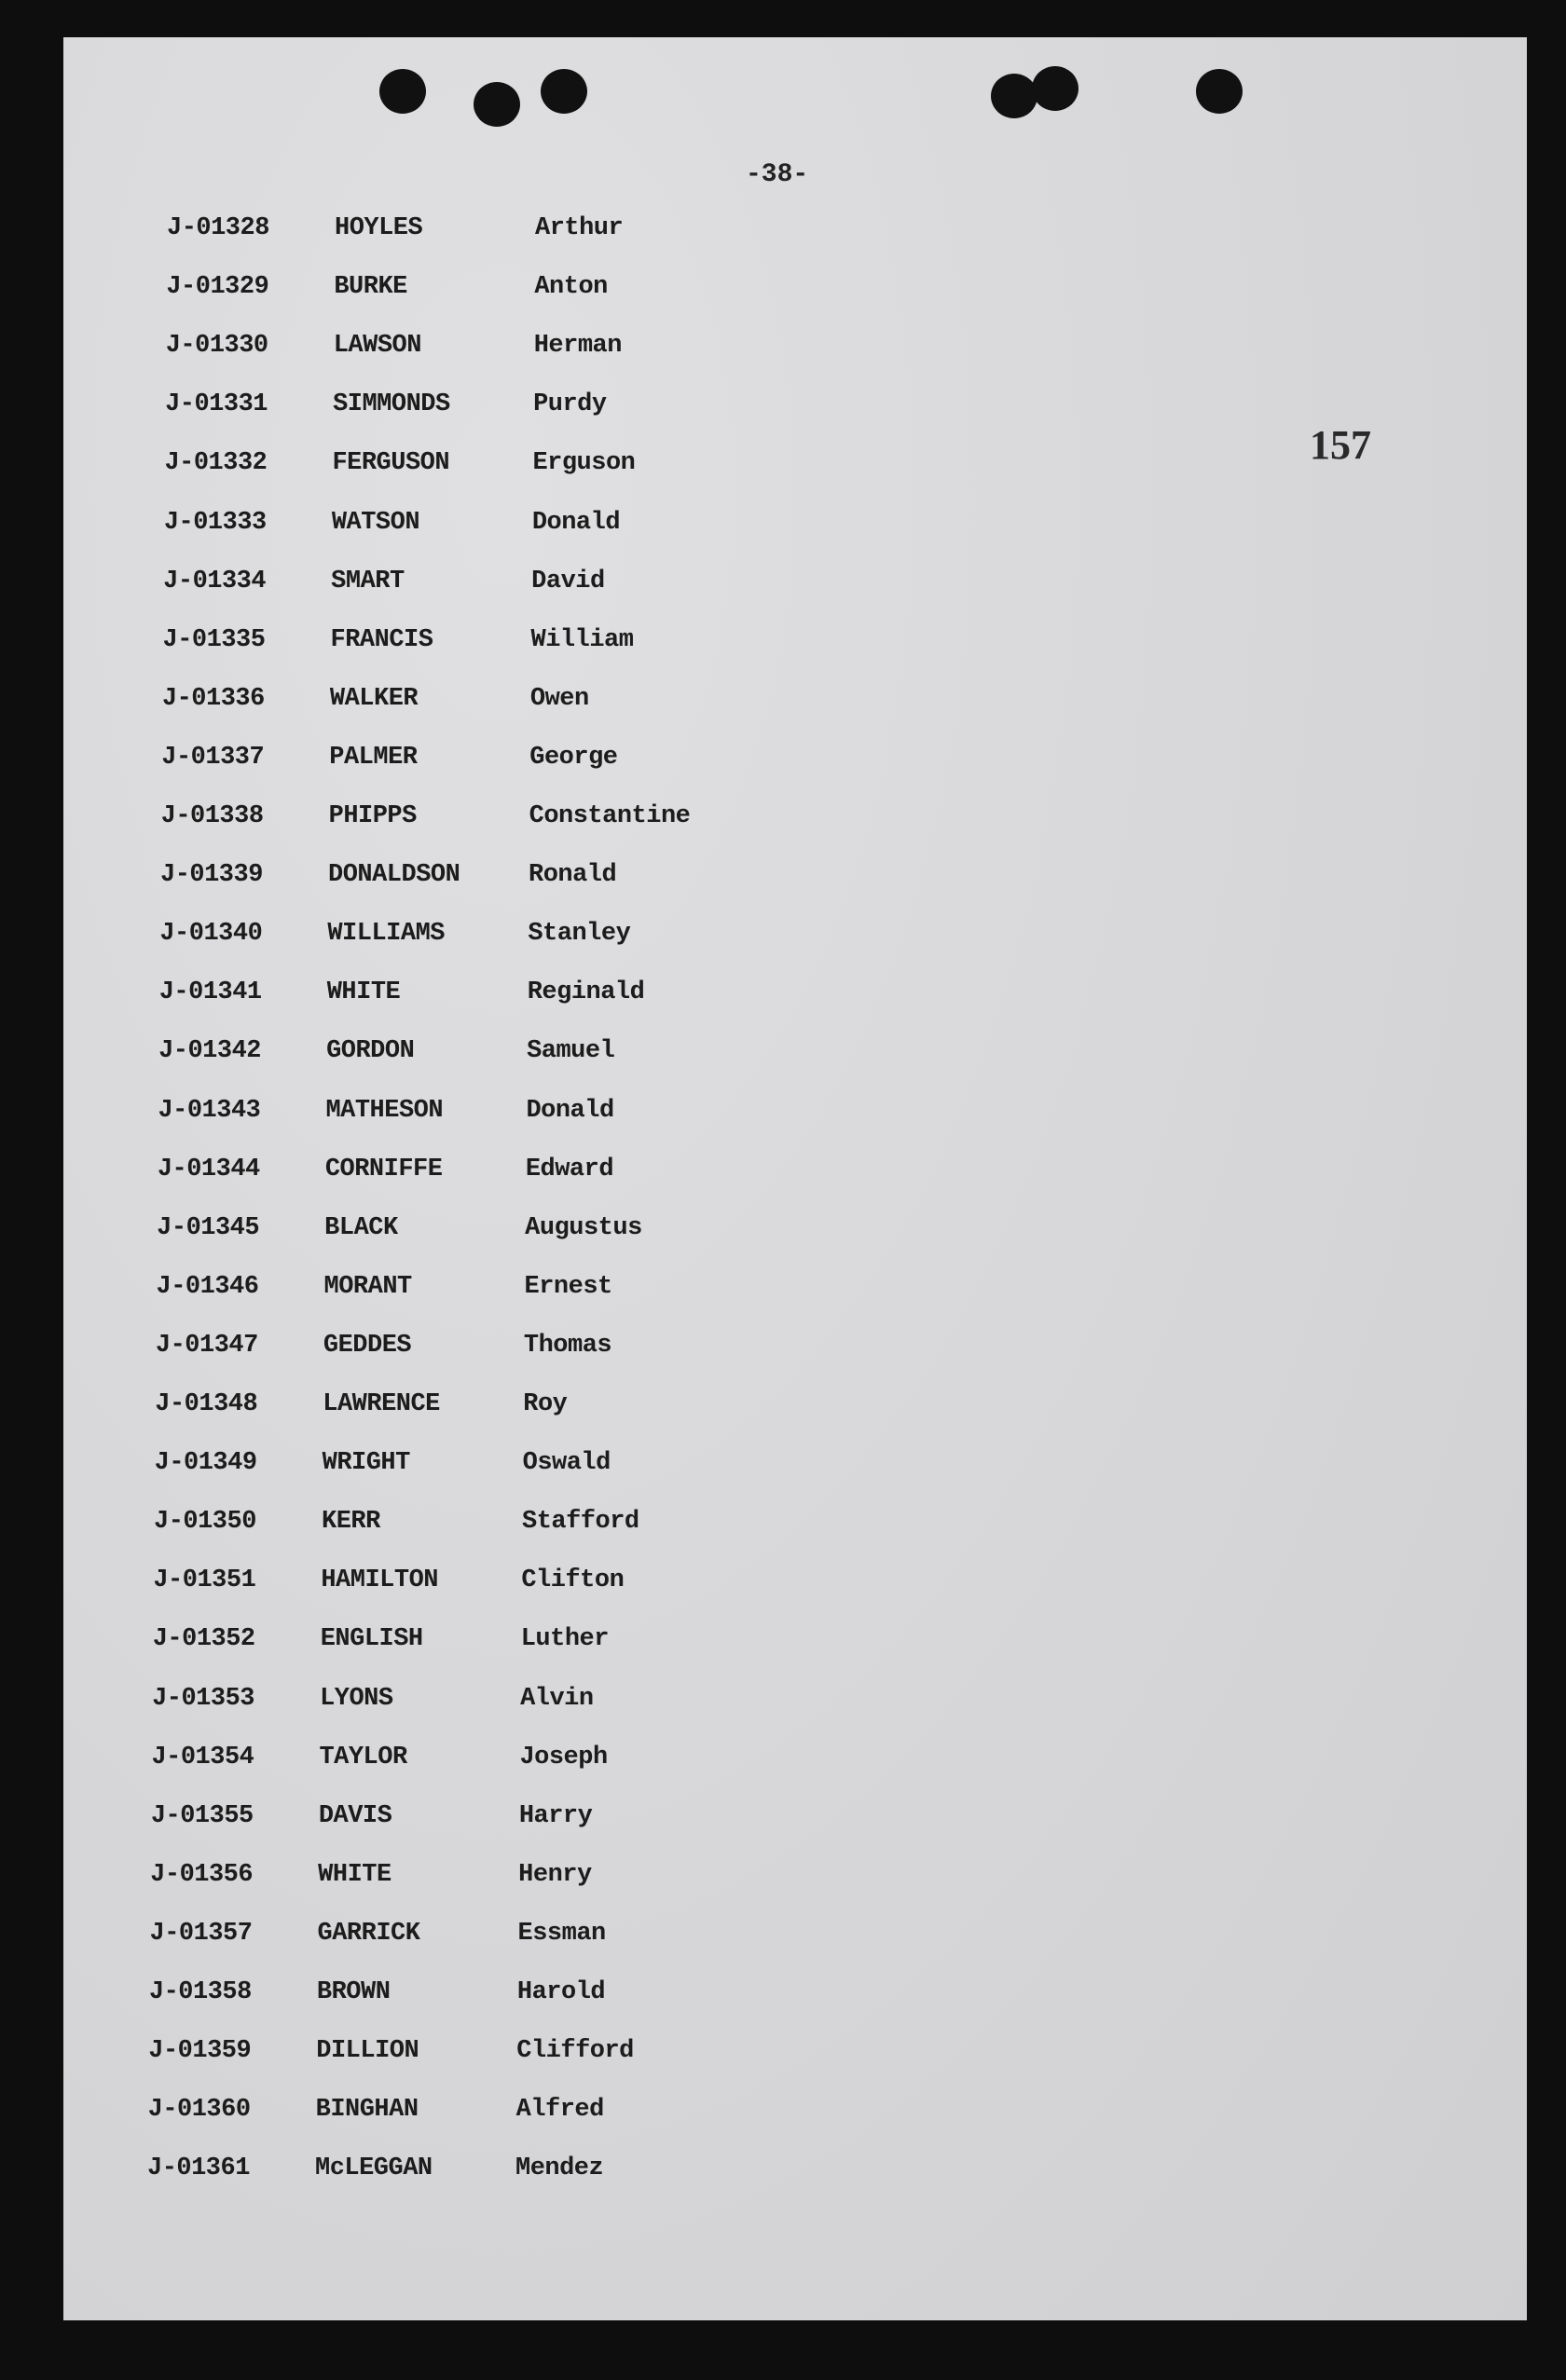  Describe the element at coordinates (198, 2168) in the screenshot. I see `record-id: J-01361` at that location.